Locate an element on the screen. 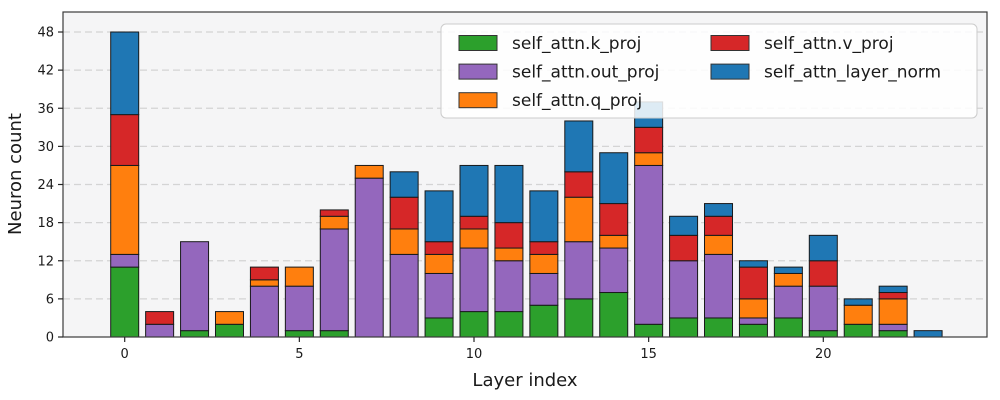  bar-segment-layer18-self_attn.out_proj is located at coordinates (753, 321).